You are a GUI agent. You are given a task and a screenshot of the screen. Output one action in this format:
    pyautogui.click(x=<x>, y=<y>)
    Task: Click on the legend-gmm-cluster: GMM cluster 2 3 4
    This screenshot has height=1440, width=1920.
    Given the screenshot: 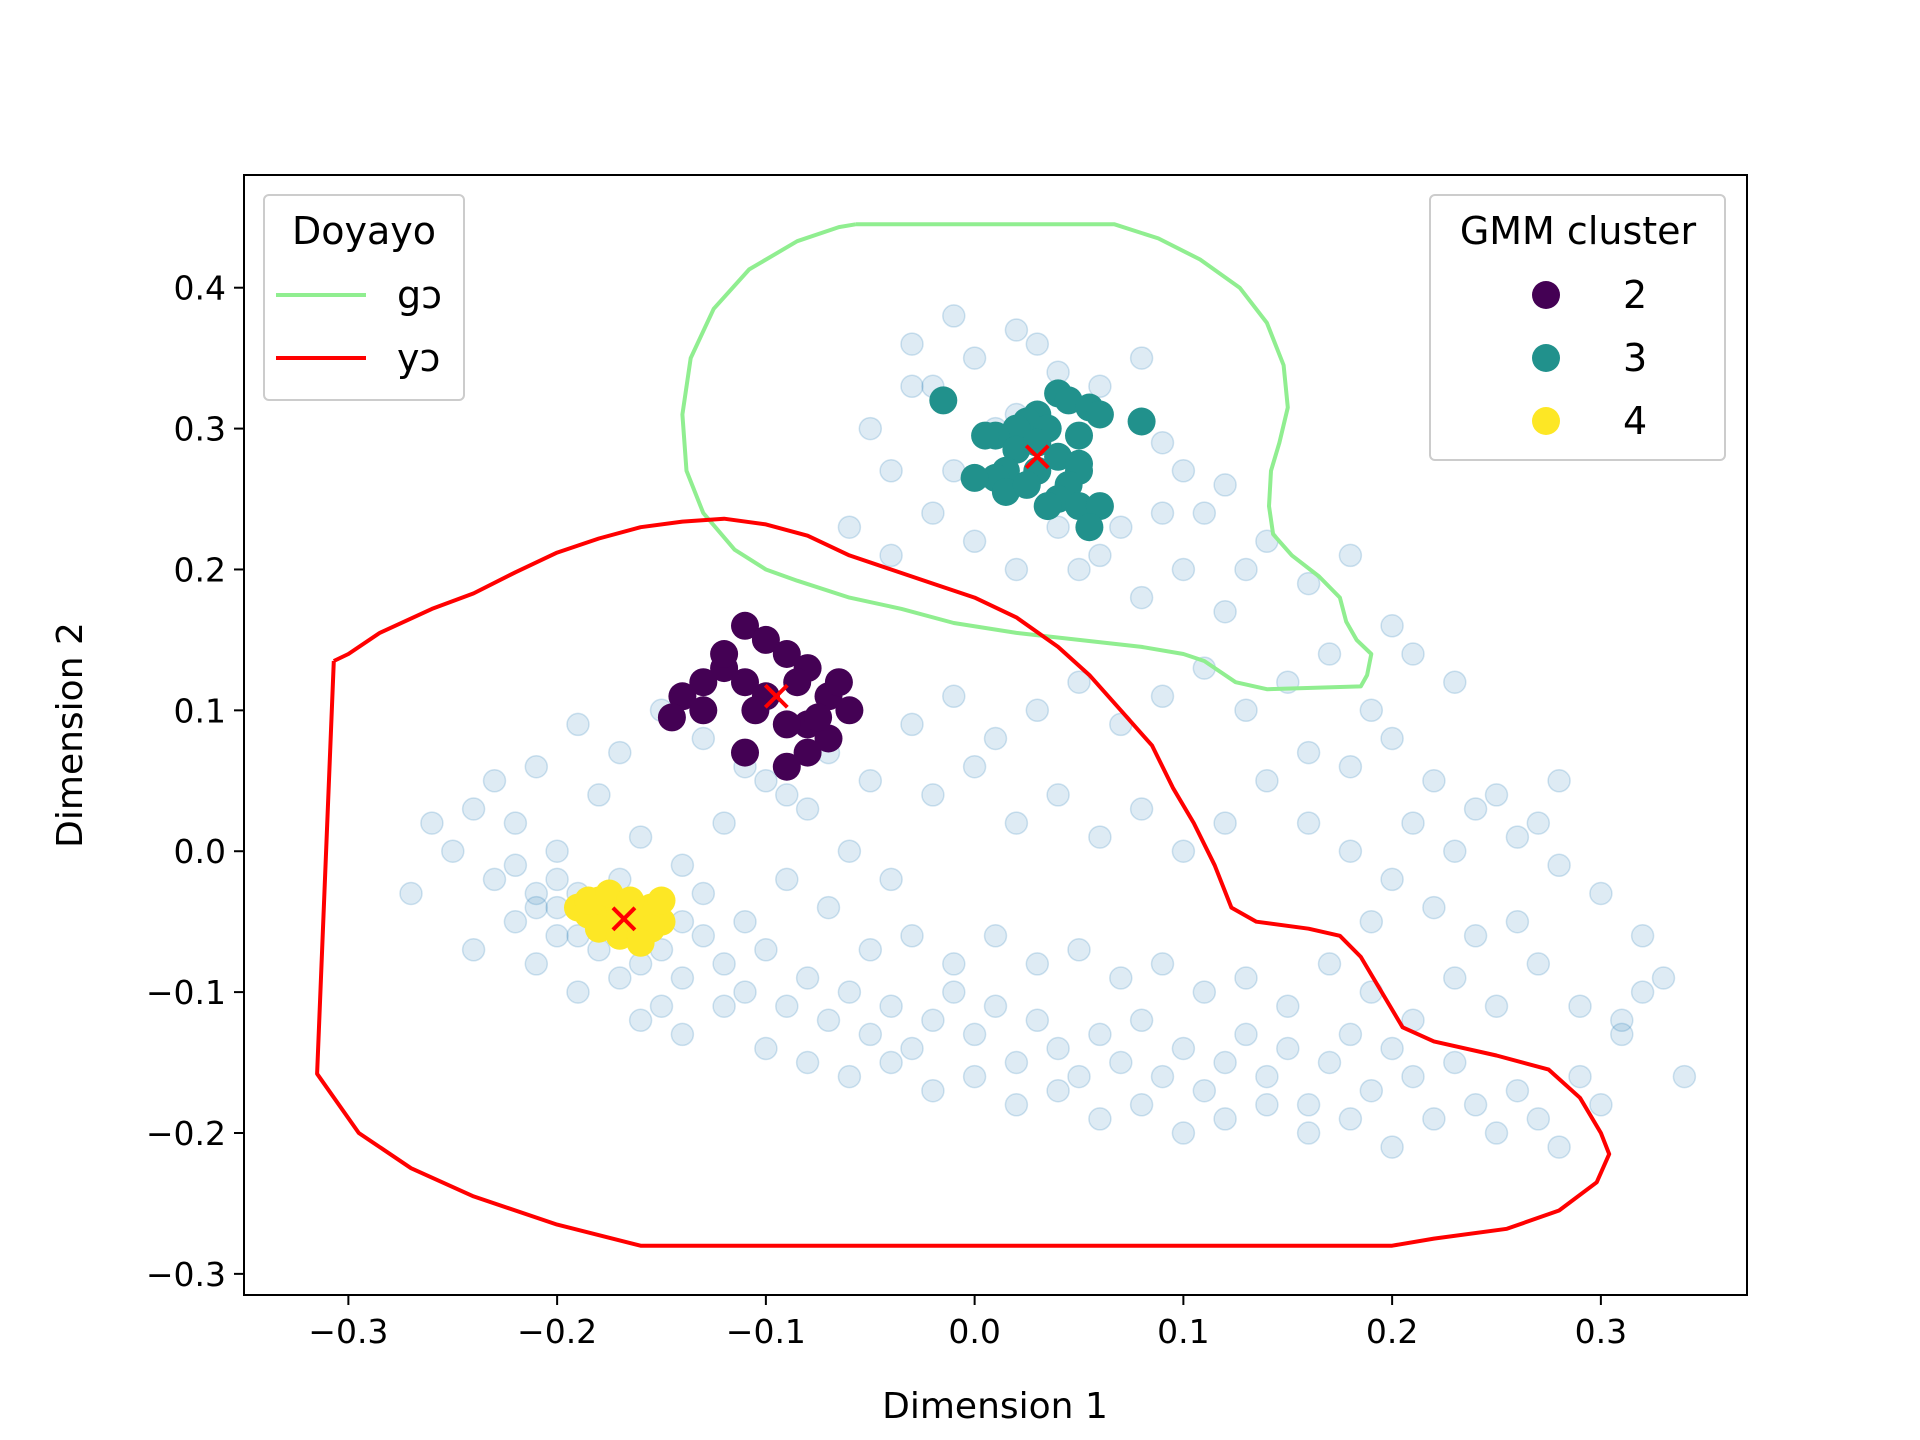 What is the action you would take?
    pyautogui.click(x=1577, y=327)
    